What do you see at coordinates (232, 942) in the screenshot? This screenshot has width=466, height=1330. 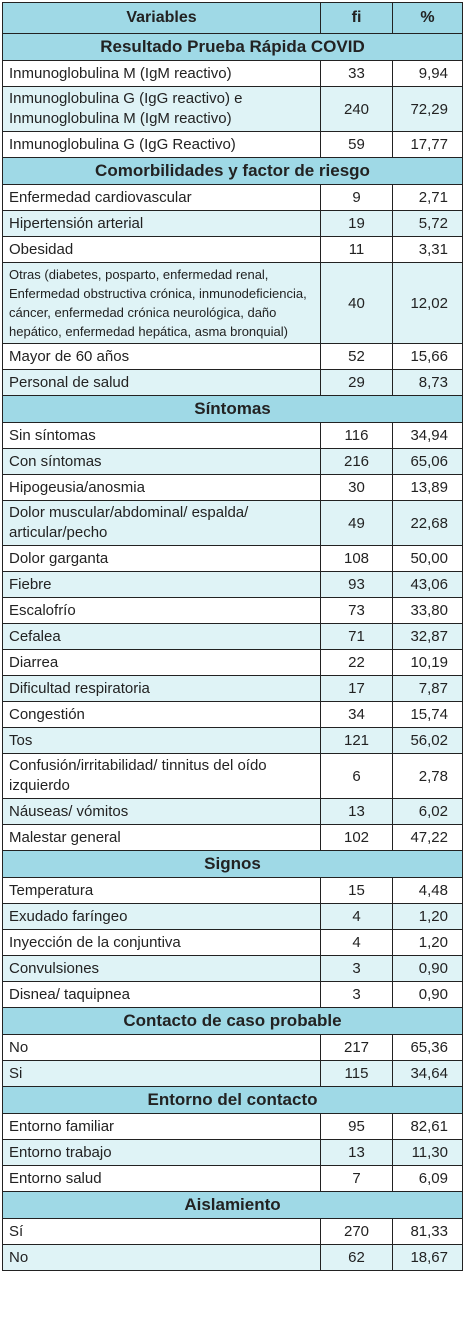 I see `table-row: Inyección de la conjuntiva 4 1,20` at bounding box center [232, 942].